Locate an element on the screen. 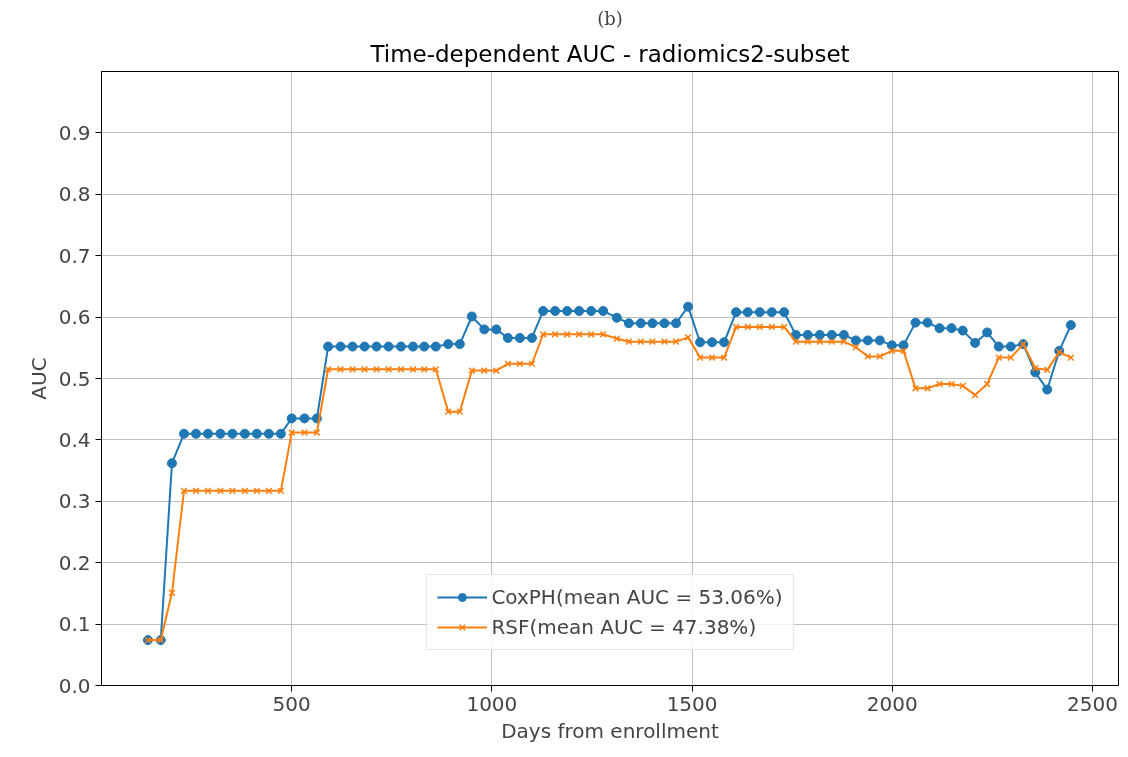  legend-label: CoxPH(mean AUC = 53.06%) is located at coordinates (637, 597).